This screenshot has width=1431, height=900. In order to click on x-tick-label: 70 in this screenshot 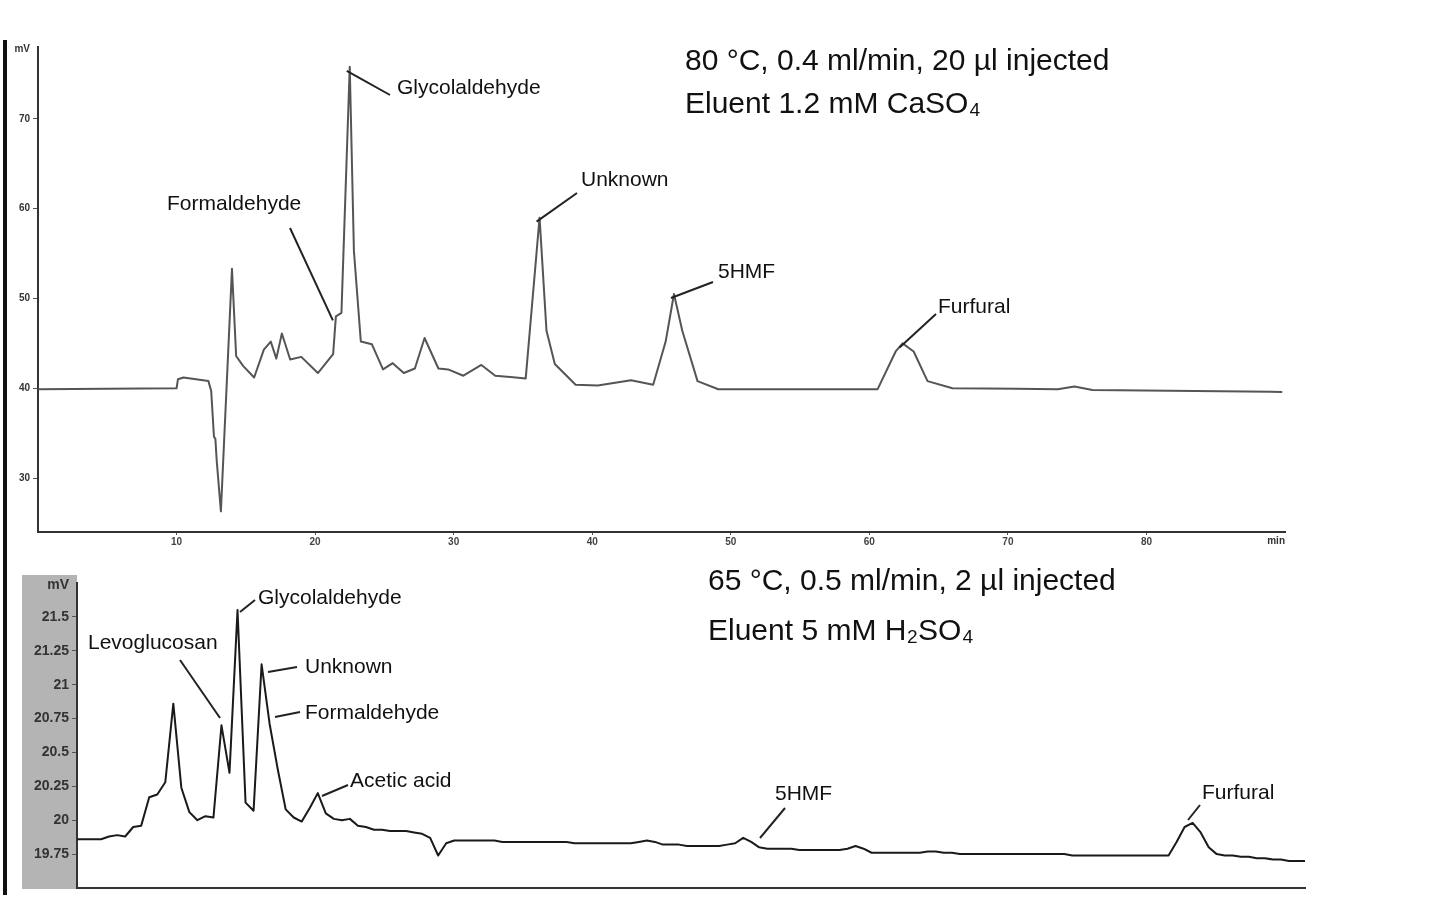, I will do `click(1008, 541)`.